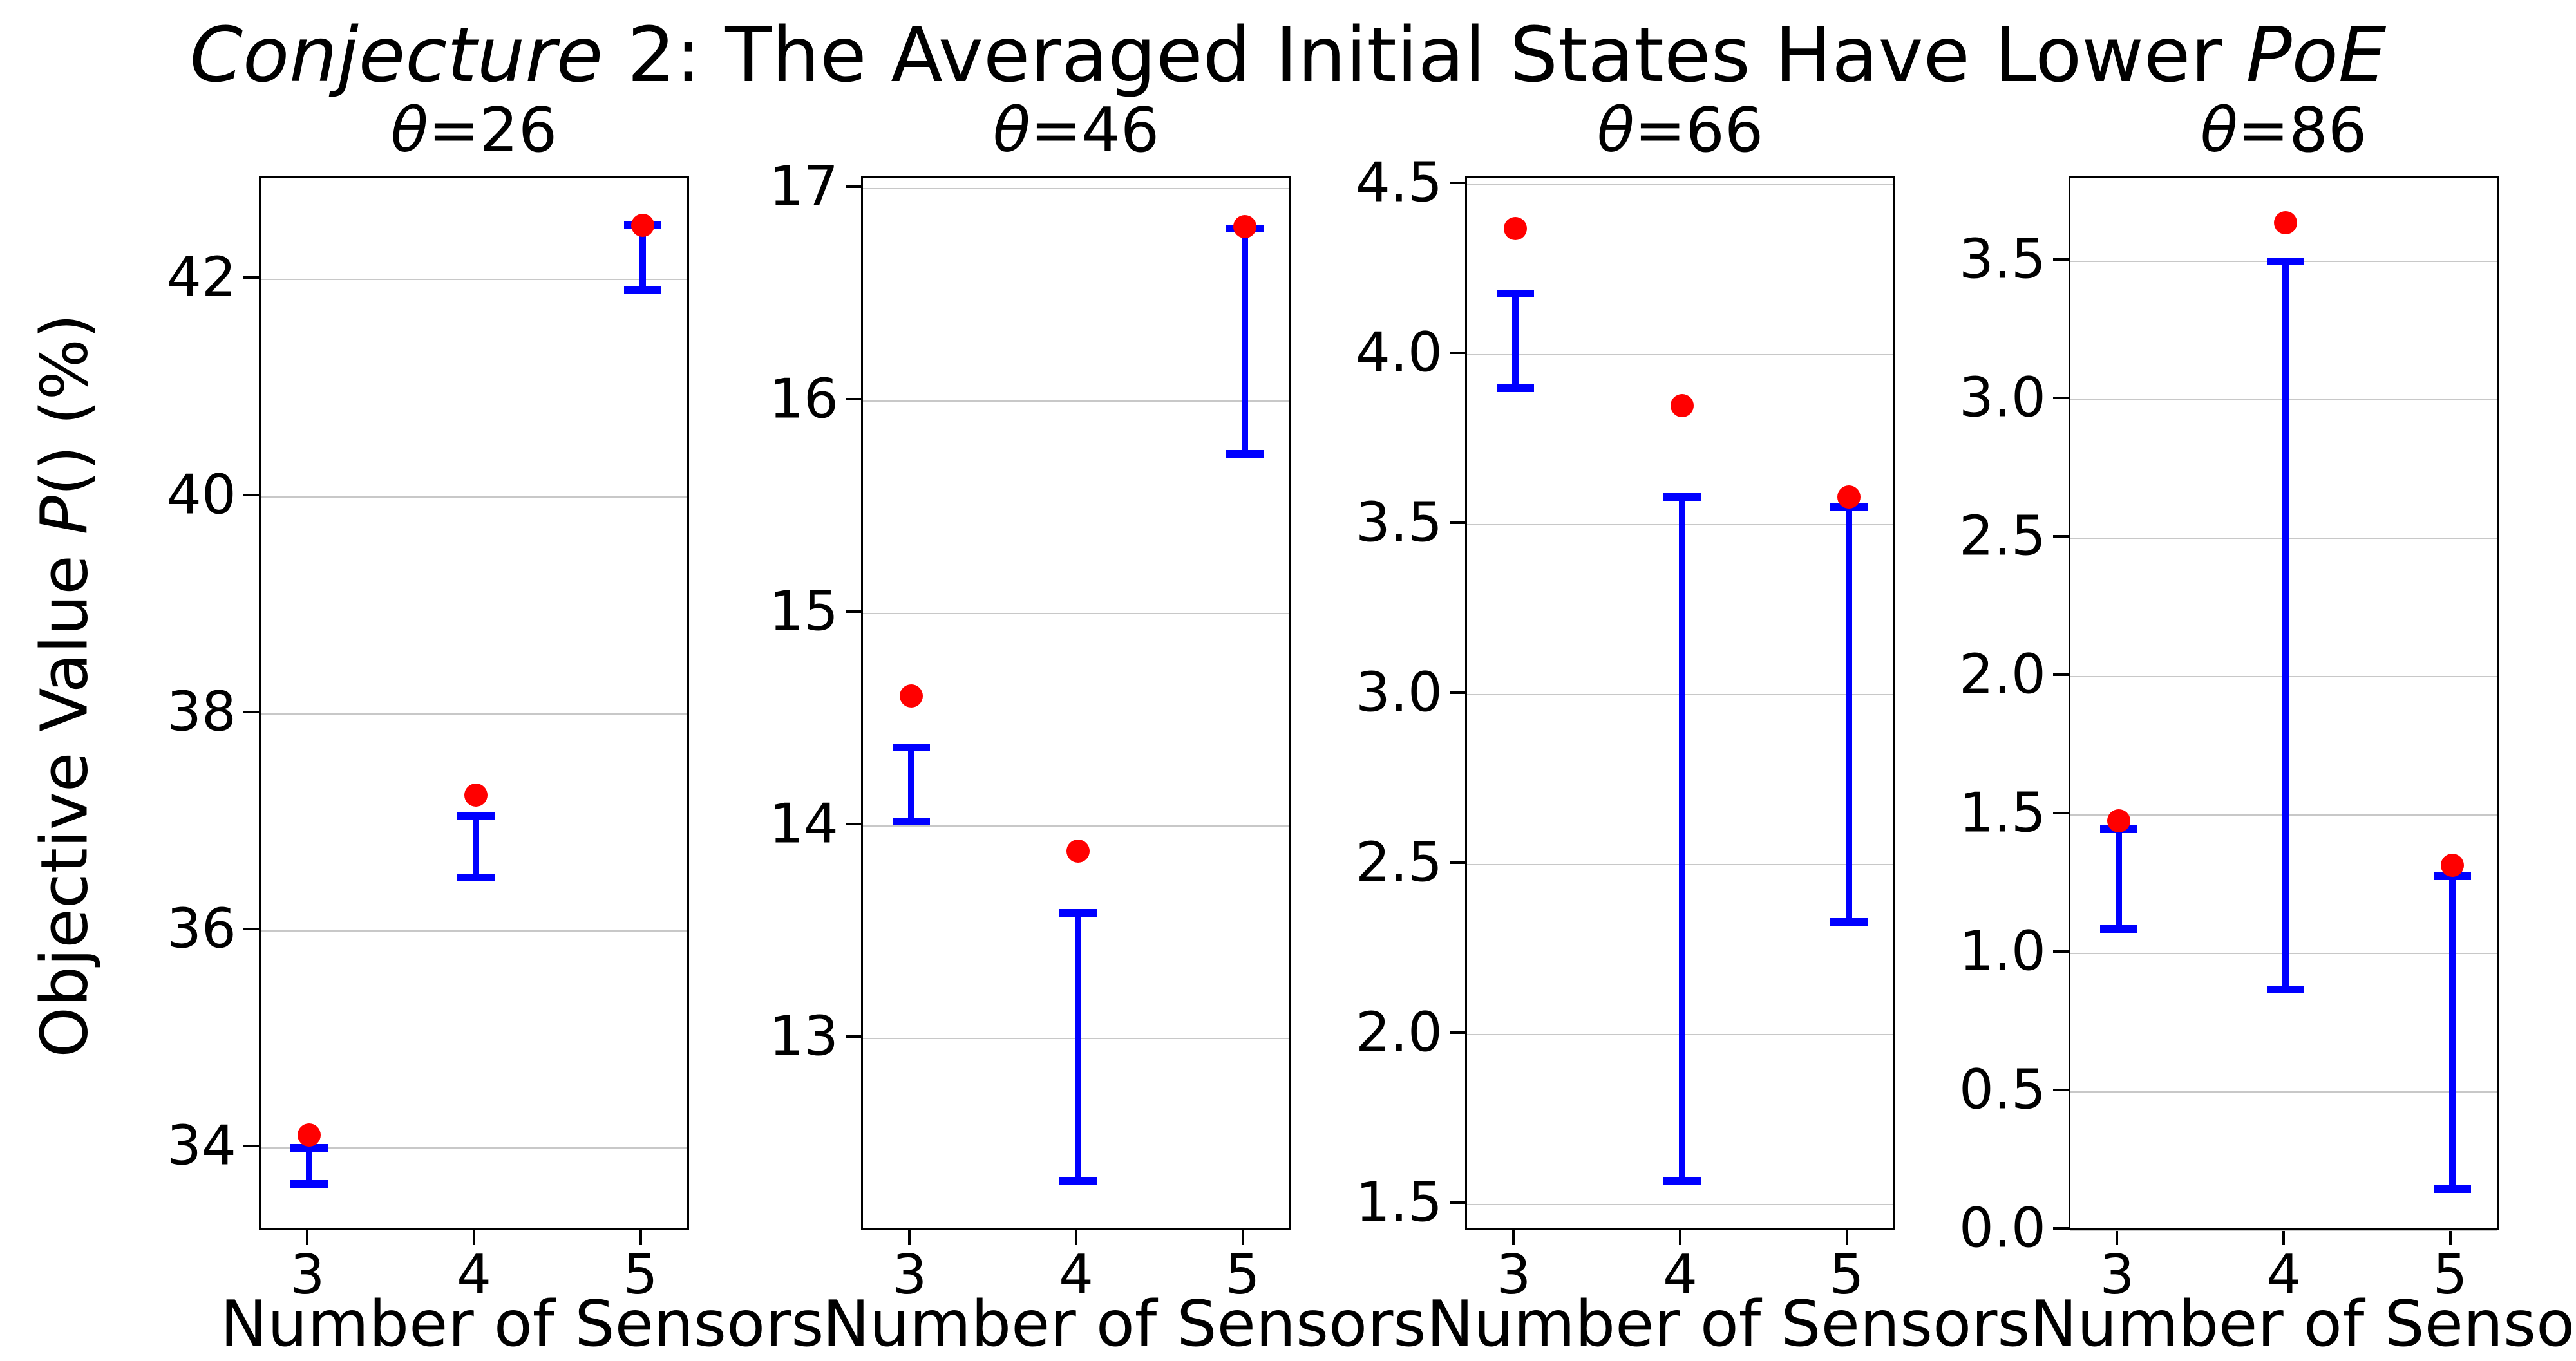 This screenshot has width=2576, height=1361. I want to click on subplot-4-error-bar-bottom-cap-n5, so click(2452, 1189).